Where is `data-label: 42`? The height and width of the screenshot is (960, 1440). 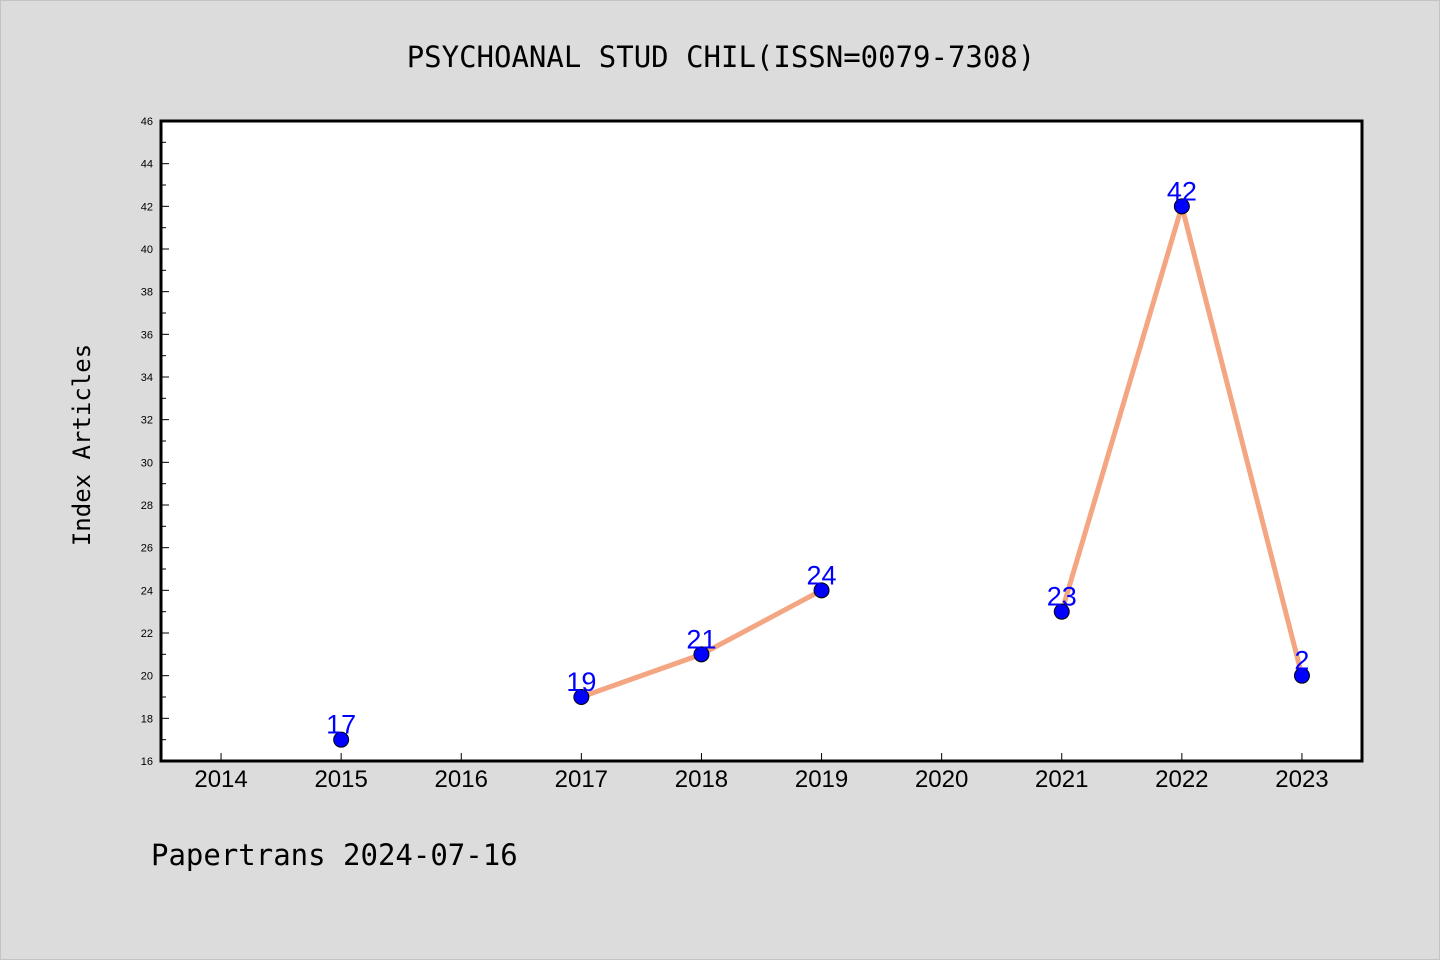 data-label: 42 is located at coordinates (1182, 191).